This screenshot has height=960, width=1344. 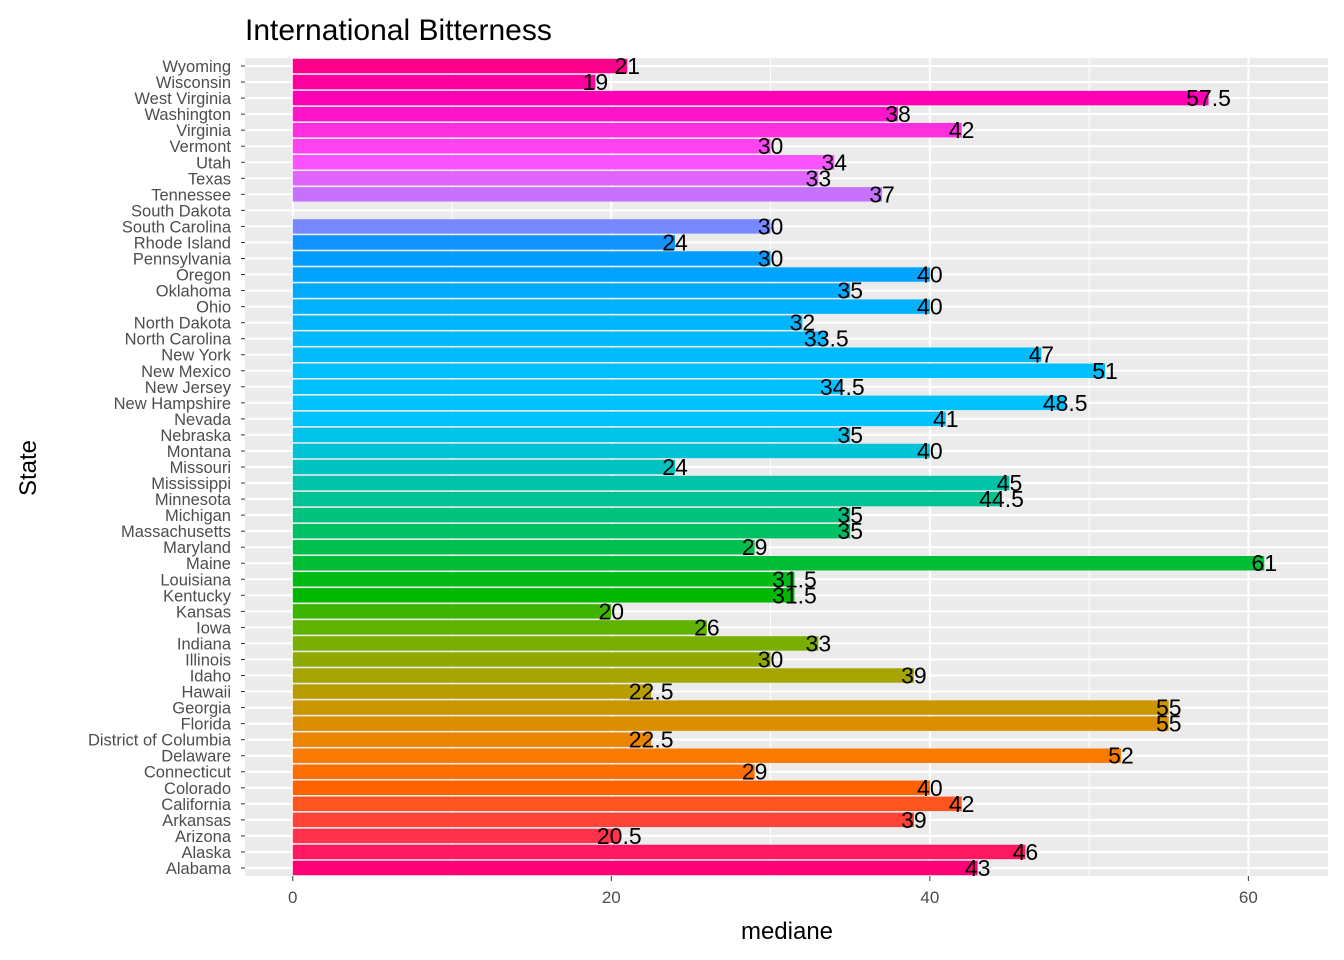 I want to click on y-tick-label: Massachusetts, so click(x=176, y=532).